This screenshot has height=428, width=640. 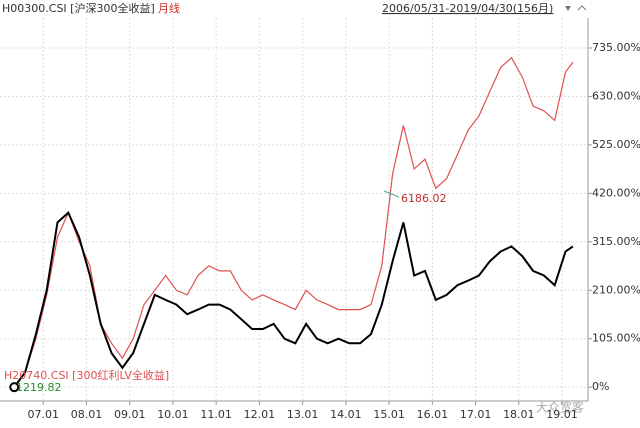 I want to click on collapse-icon, so click(x=582, y=8).